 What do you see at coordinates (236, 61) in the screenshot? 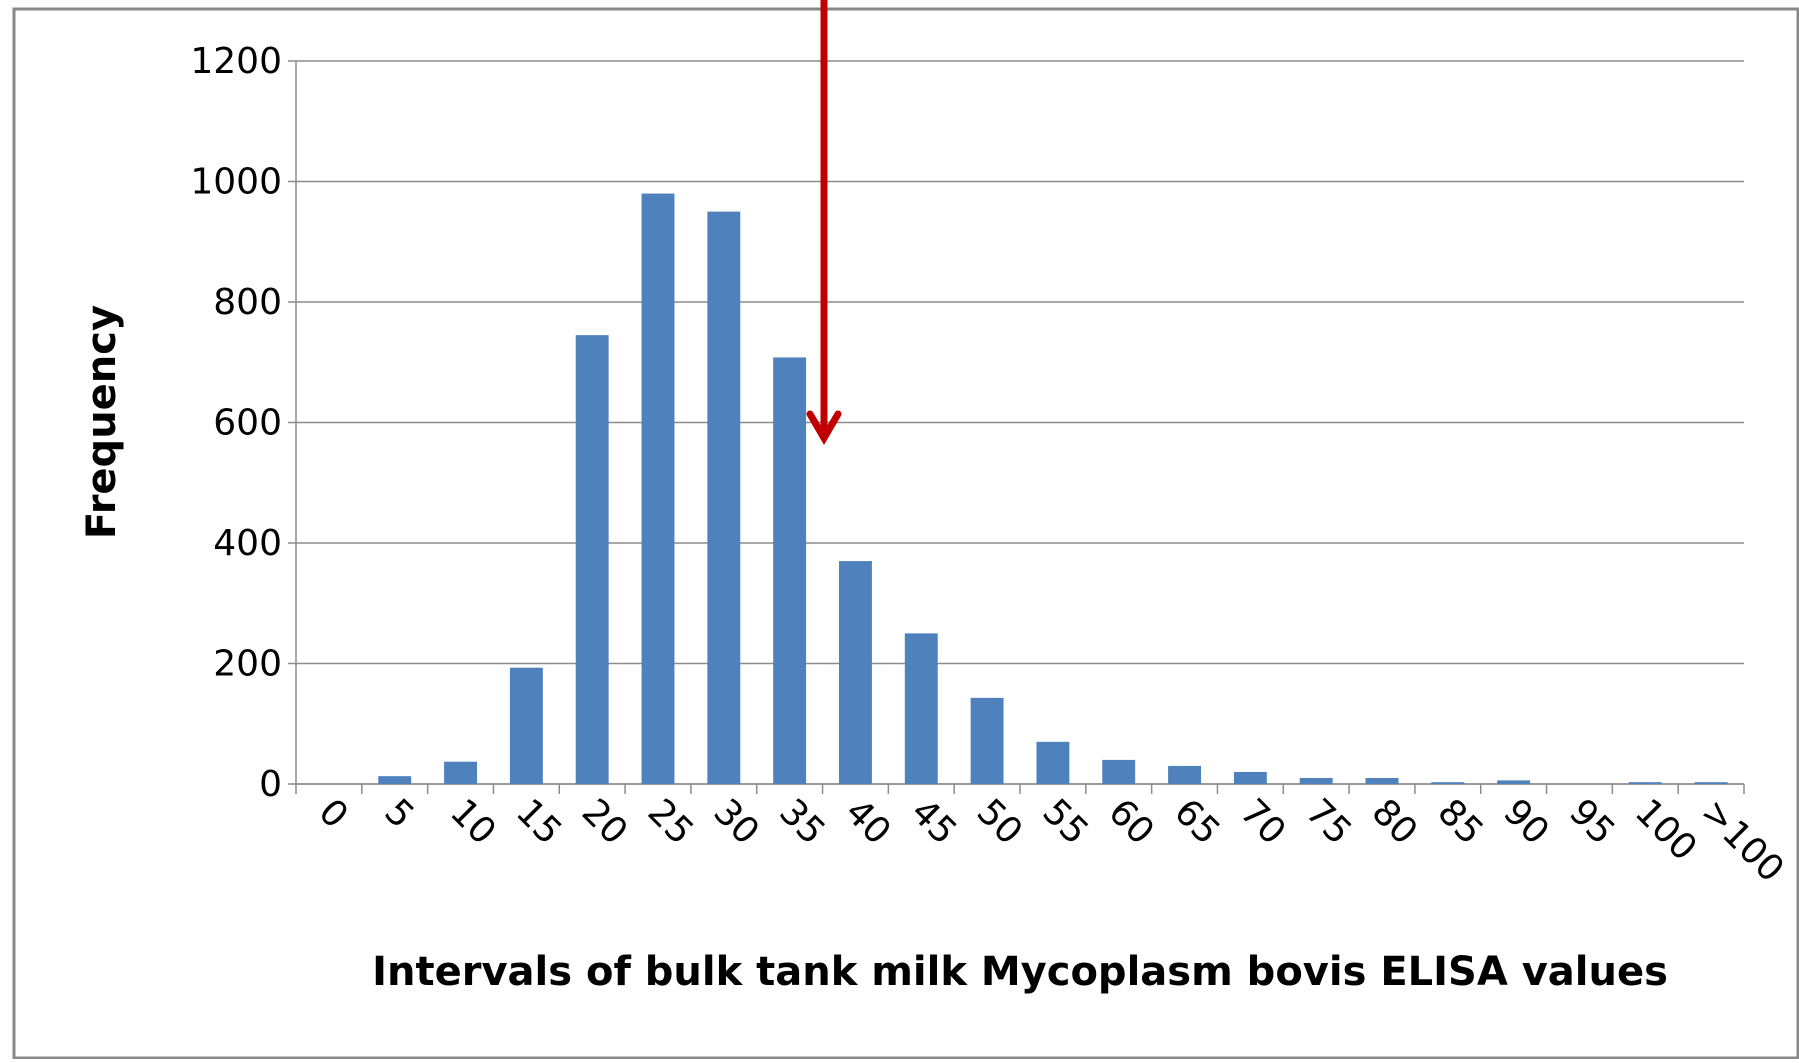
I see `y-tick-label: 1200` at bounding box center [236, 61].